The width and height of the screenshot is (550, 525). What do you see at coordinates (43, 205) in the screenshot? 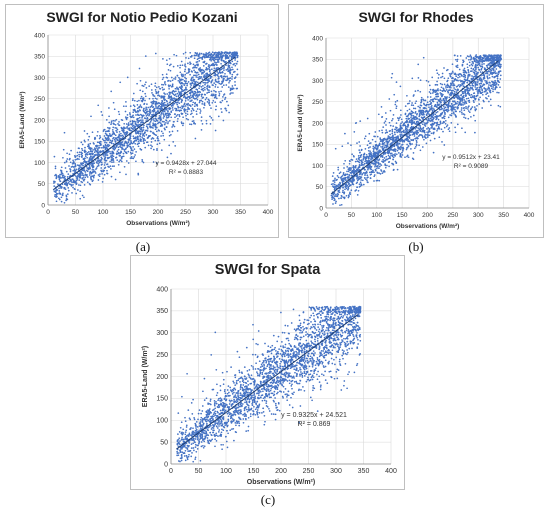
I see `y-tick-label: 0` at bounding box center [43, 205].